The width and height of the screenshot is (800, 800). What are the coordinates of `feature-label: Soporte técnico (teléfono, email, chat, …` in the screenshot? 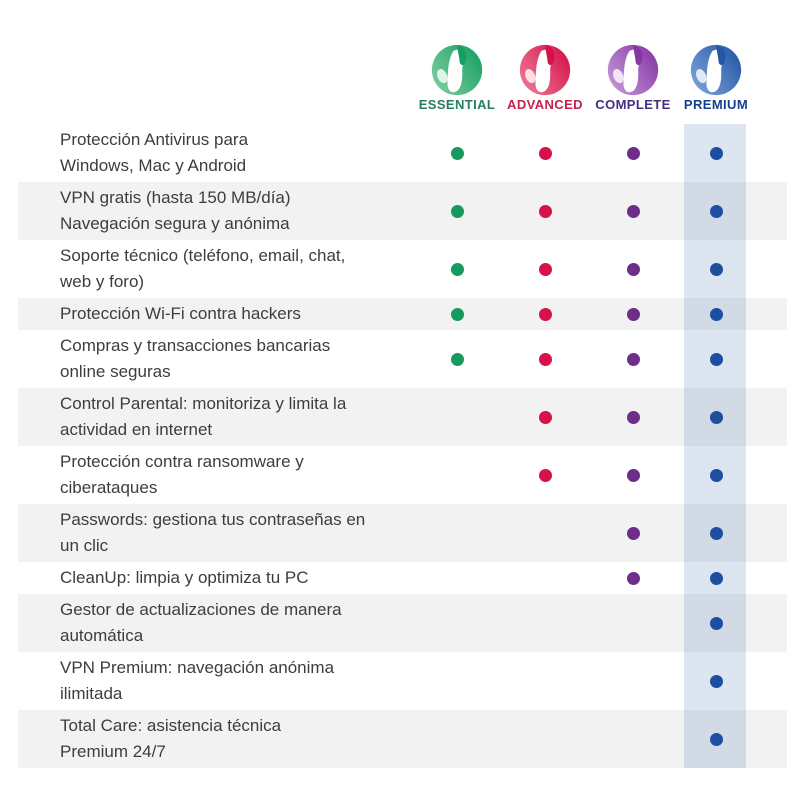 It's located at (203, 268).